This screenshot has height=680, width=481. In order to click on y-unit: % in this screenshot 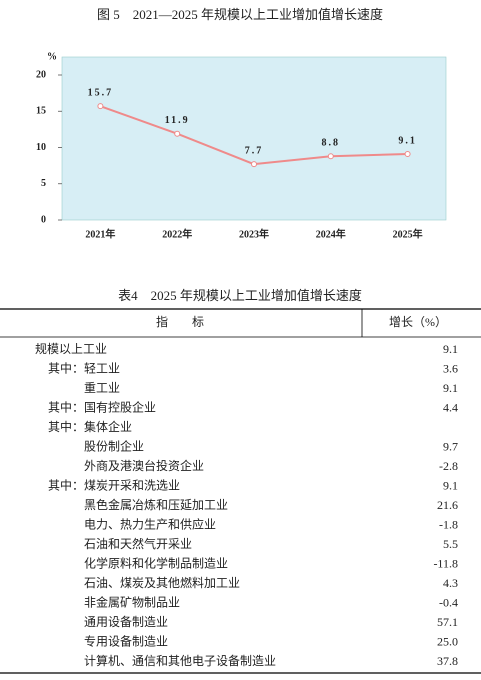, I will do `click(52, 56)`.